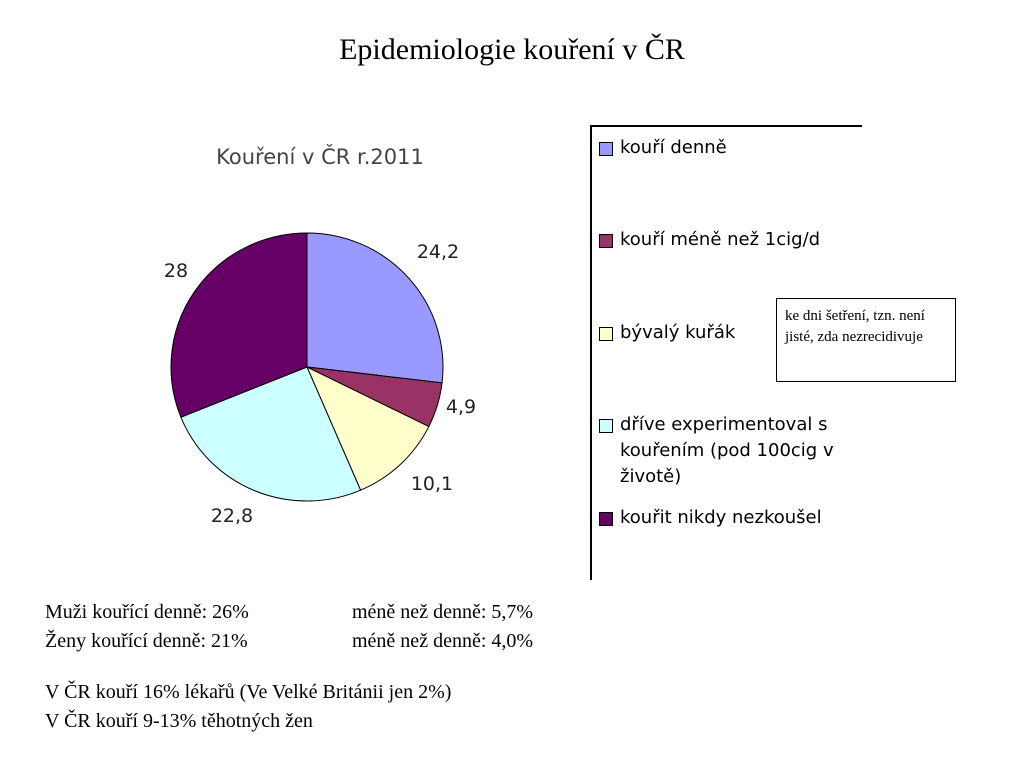 This screenshot has height=768, width=1024. Describe the element at coordinates (461, 407) in the screenshot. I see `pie-value-label: 4,9` at that location.